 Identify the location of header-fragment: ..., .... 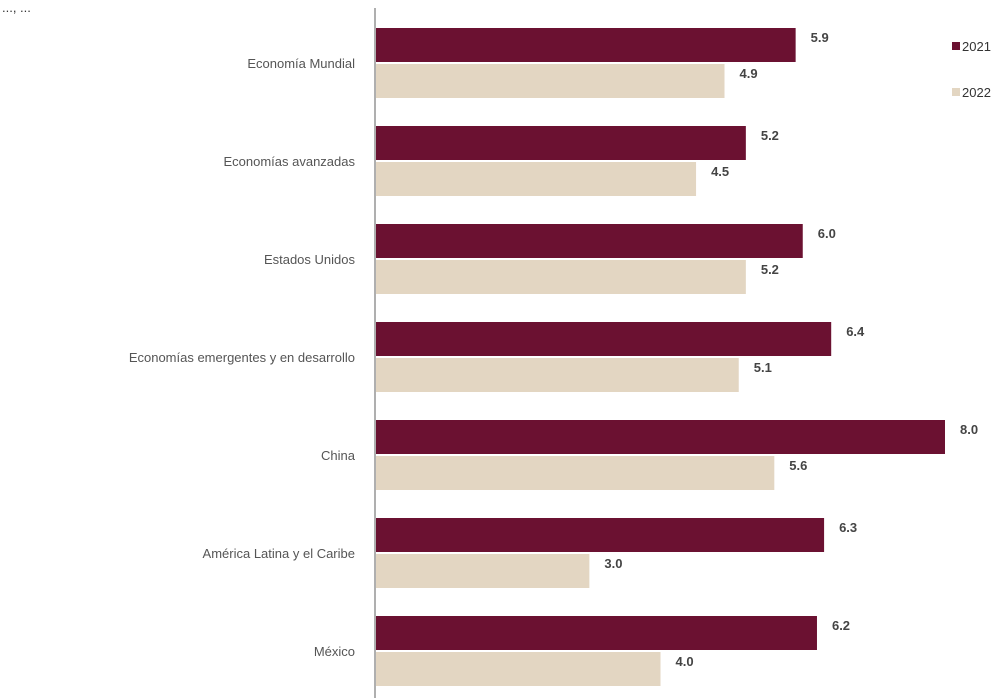
(16, 7).